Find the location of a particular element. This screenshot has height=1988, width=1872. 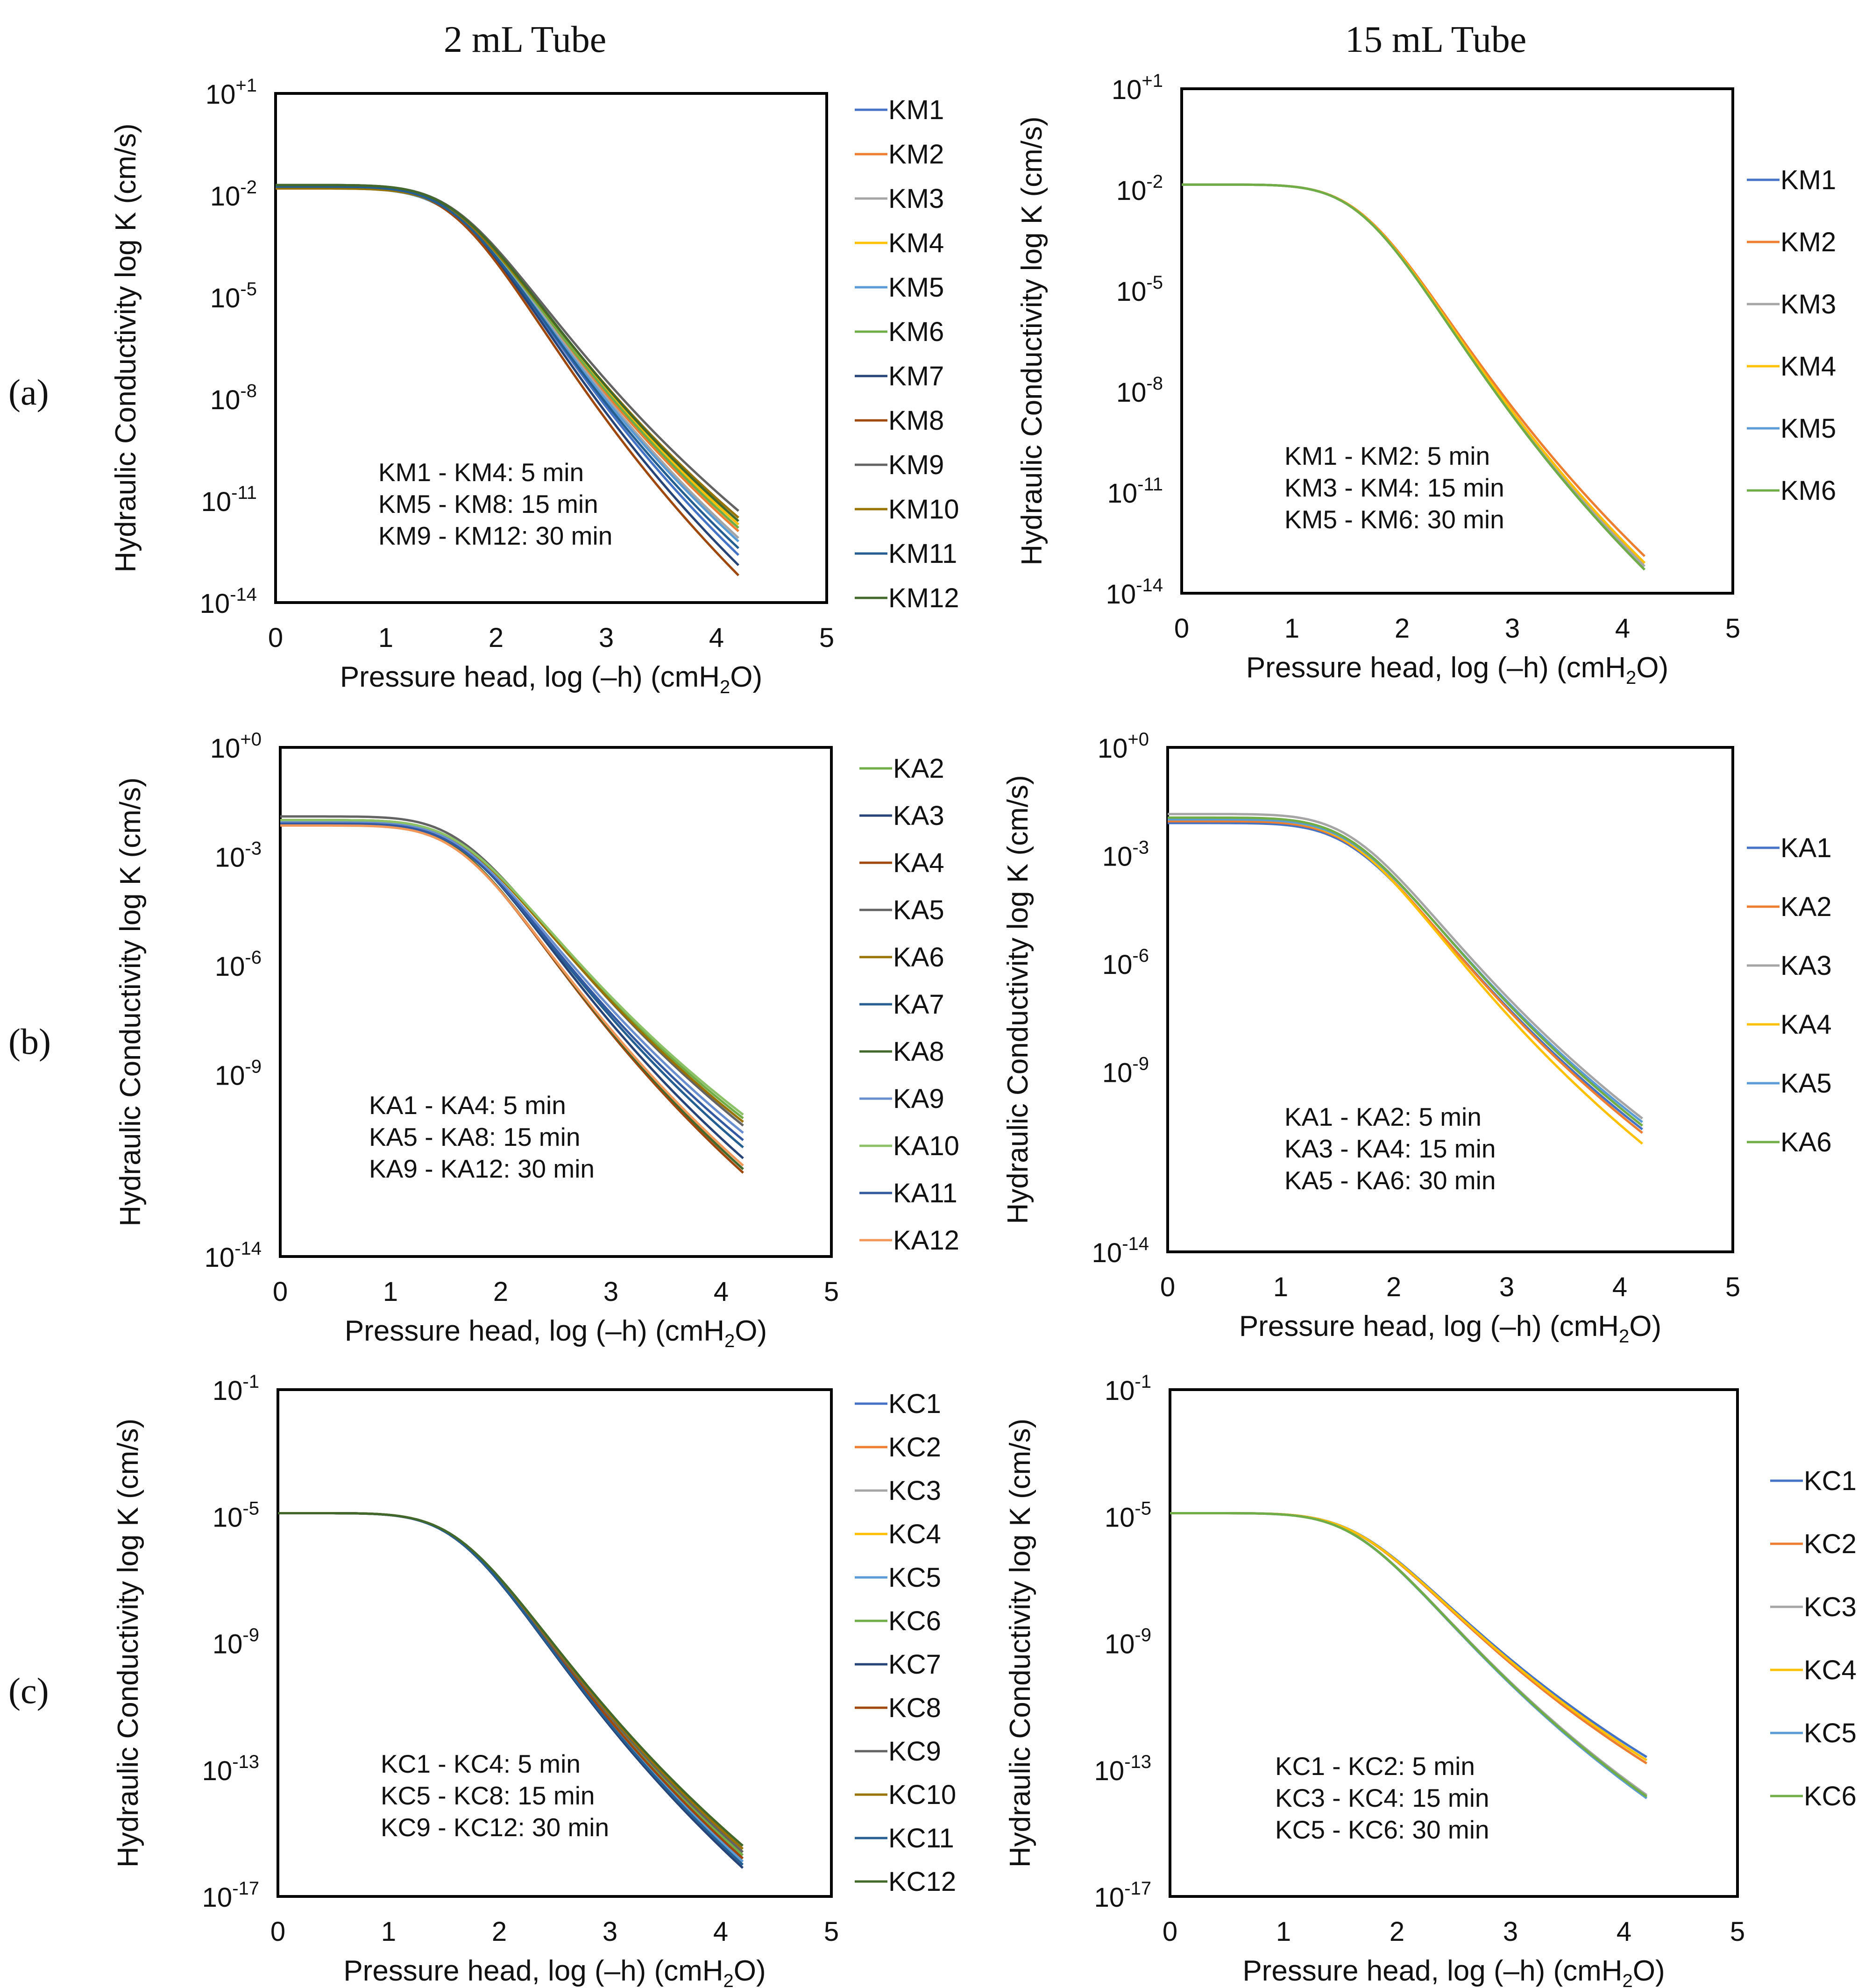

annotation-line: KC3 - KC4: 15 min is located at coordinates (1382, 1797).